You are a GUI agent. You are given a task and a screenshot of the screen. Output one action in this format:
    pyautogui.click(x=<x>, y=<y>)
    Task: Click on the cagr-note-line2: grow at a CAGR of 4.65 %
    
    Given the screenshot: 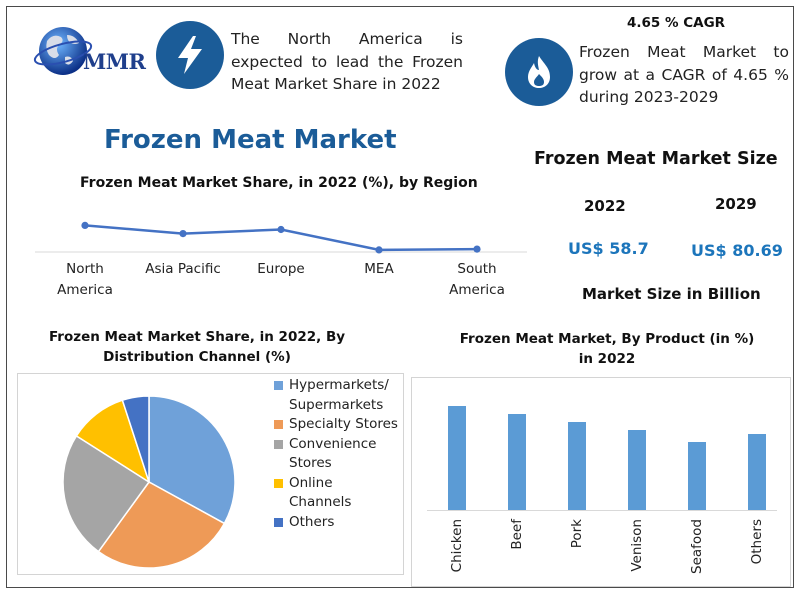 What is the action you would take?
    pyautogui.click(x=684, y=74)
    